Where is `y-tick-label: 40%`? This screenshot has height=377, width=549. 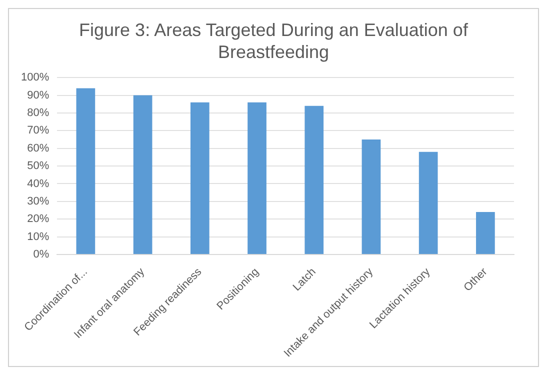
y-tick-label: 40% is located at coordinates (38, 184).